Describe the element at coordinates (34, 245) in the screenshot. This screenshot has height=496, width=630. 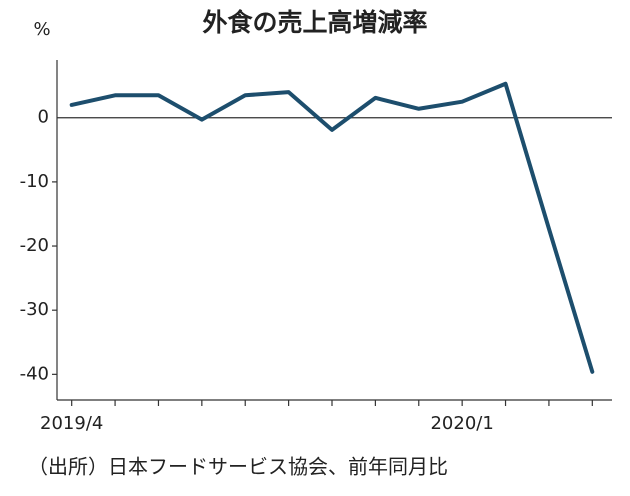
I see `y-tick-label: -20` at that location.